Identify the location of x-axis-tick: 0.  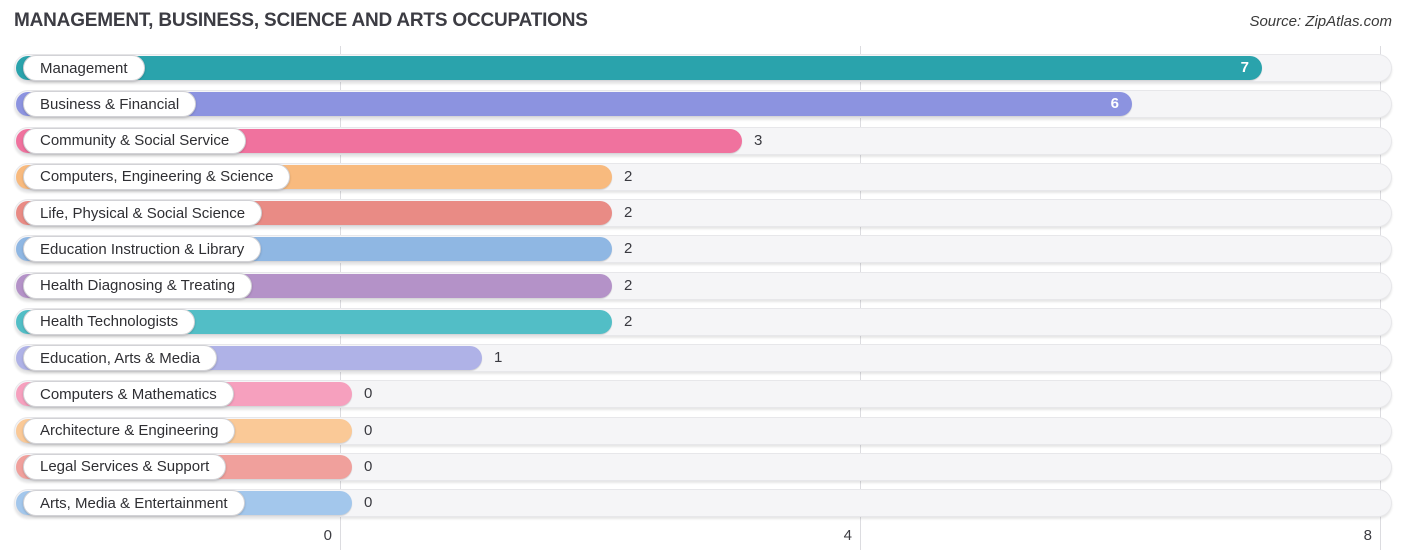
(327, 535).